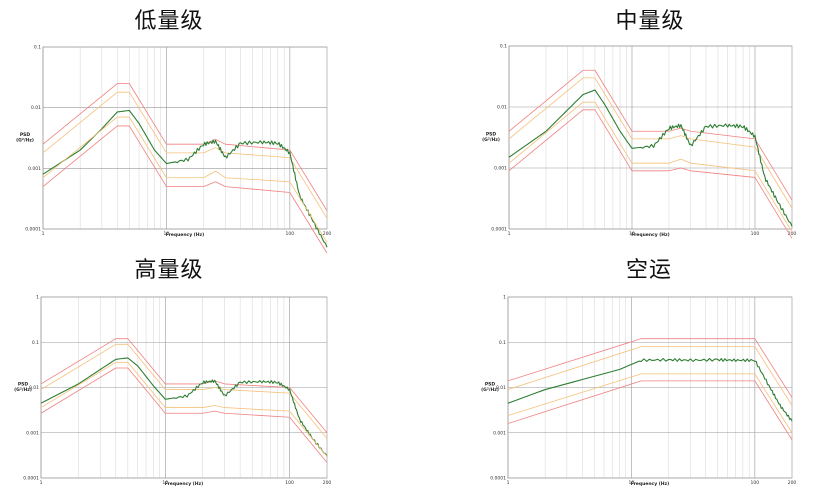  I want to click on chart-title: 低量级, so click(169, 21).